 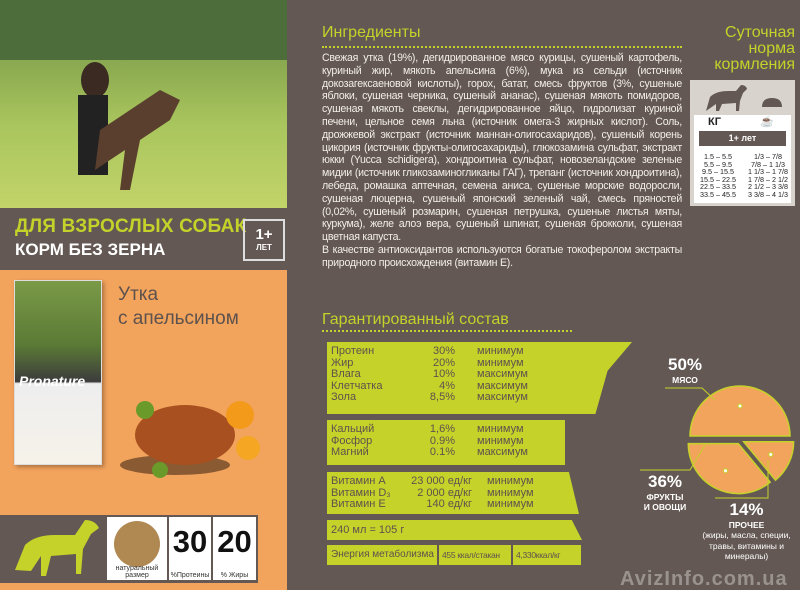 I want to click on nutrient-name: Влага, so click(x=346, y=374).